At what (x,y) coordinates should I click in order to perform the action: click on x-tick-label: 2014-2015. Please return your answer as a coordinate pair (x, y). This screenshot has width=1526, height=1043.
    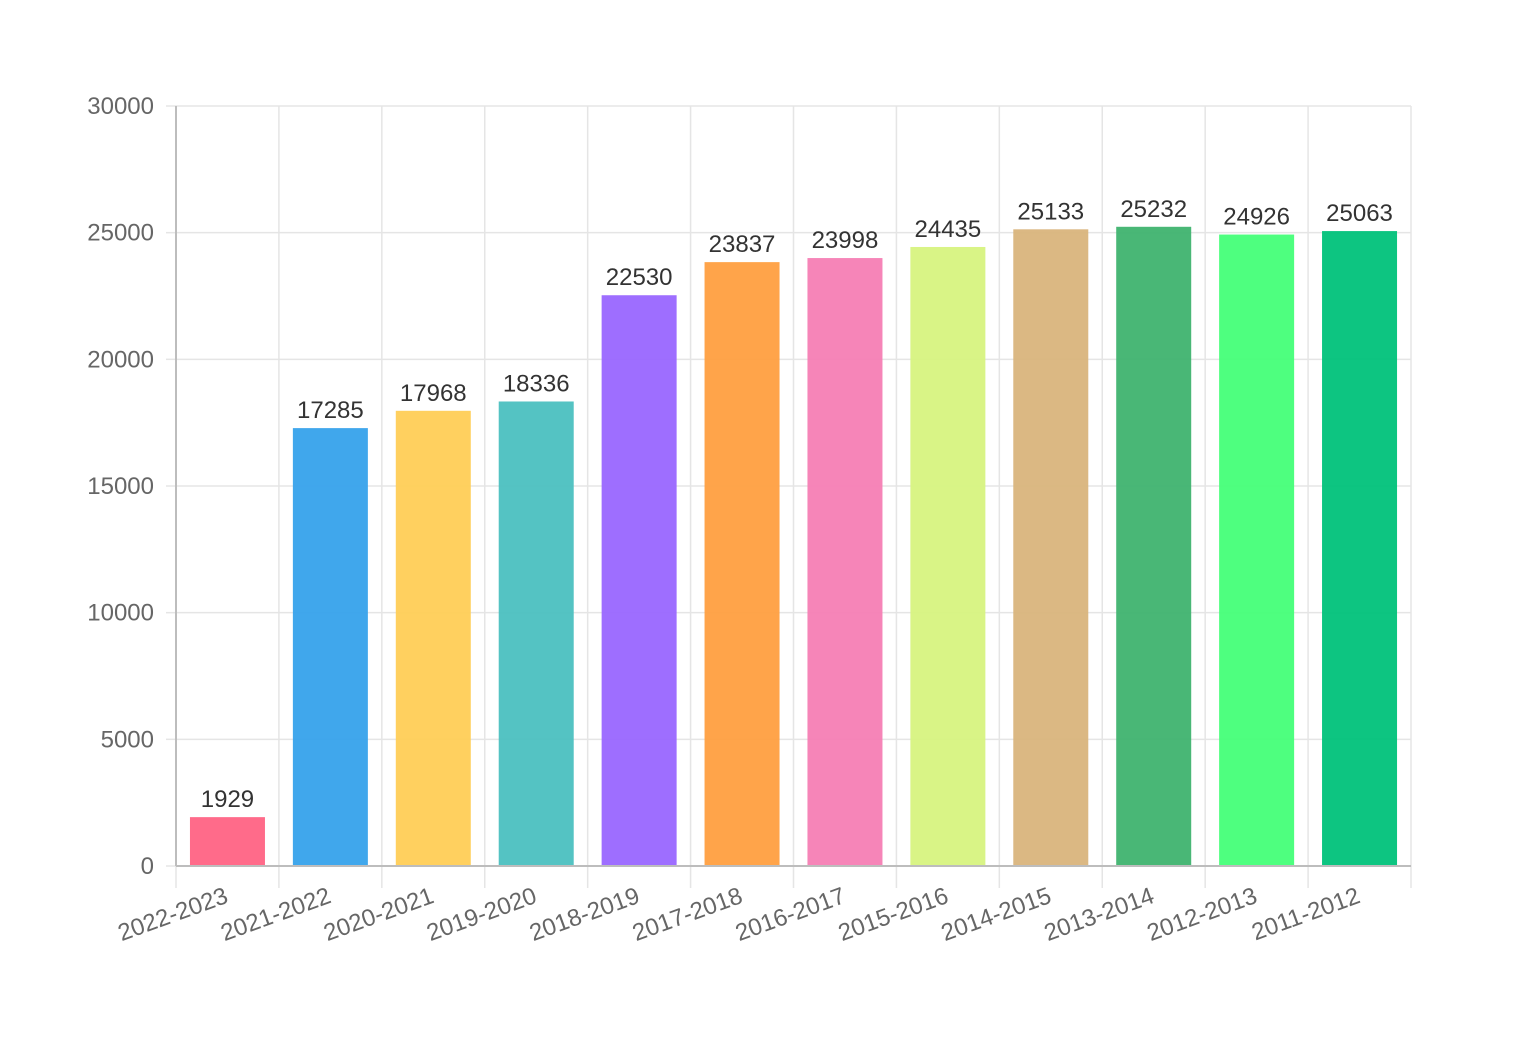
    Looking at the image, I should click on (996, 914).